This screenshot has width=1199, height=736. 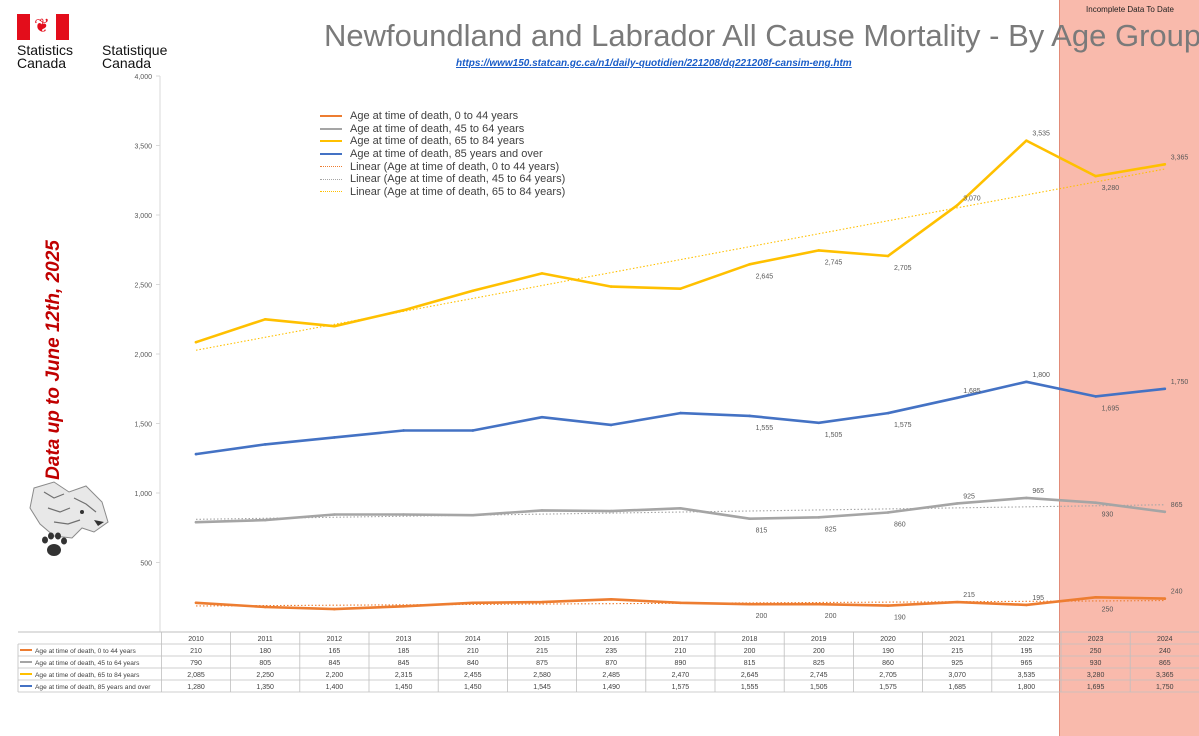 What do you see at coordinates (1177, 505) in the screenshot?
I see `data-label: 865` at bounding box center [1177, 505].